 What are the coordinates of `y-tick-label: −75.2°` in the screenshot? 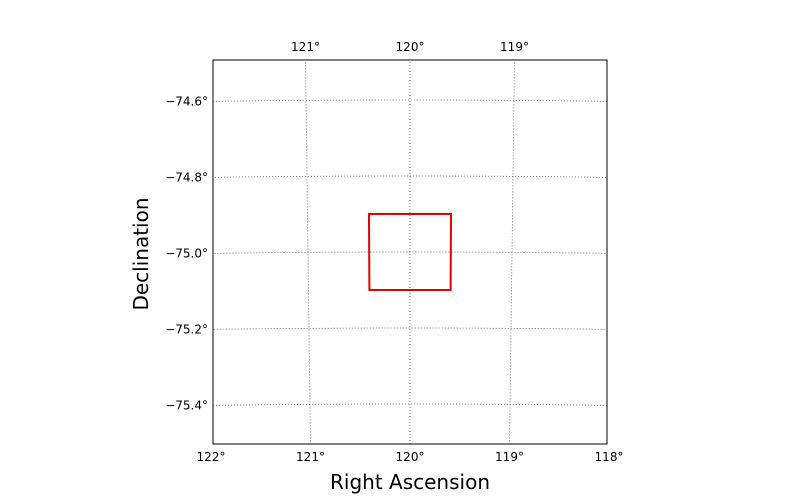 It's located at (186, 329).